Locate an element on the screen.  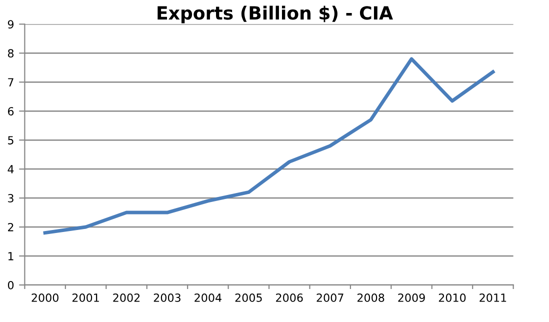
x-tick-label: 2004 is located at coordinates (208, 298).